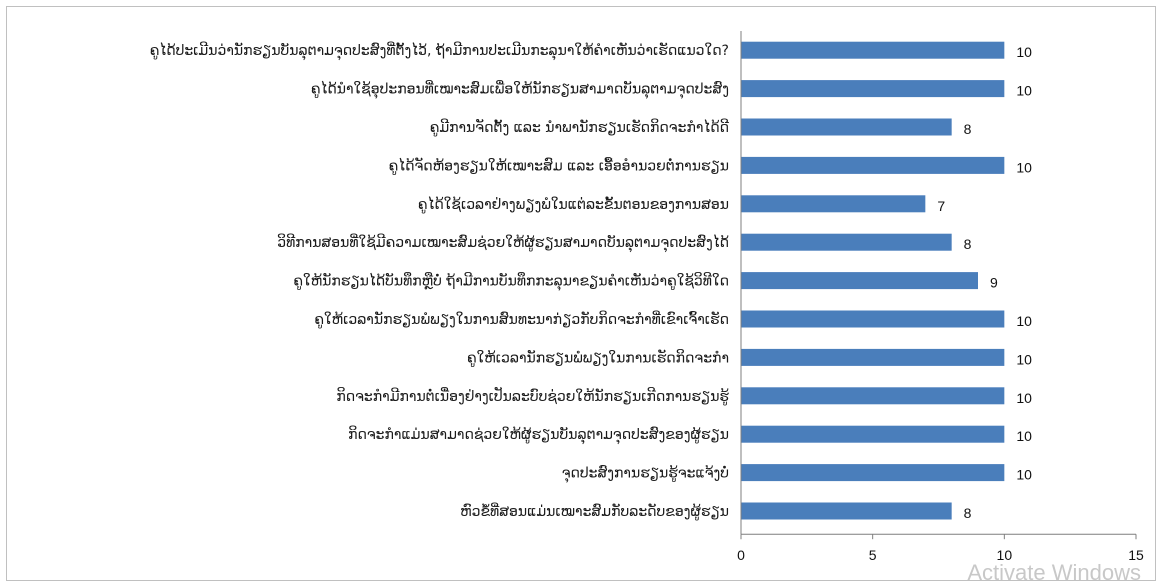  I want to click on x-tick-label: 15, so click(1136, 555).